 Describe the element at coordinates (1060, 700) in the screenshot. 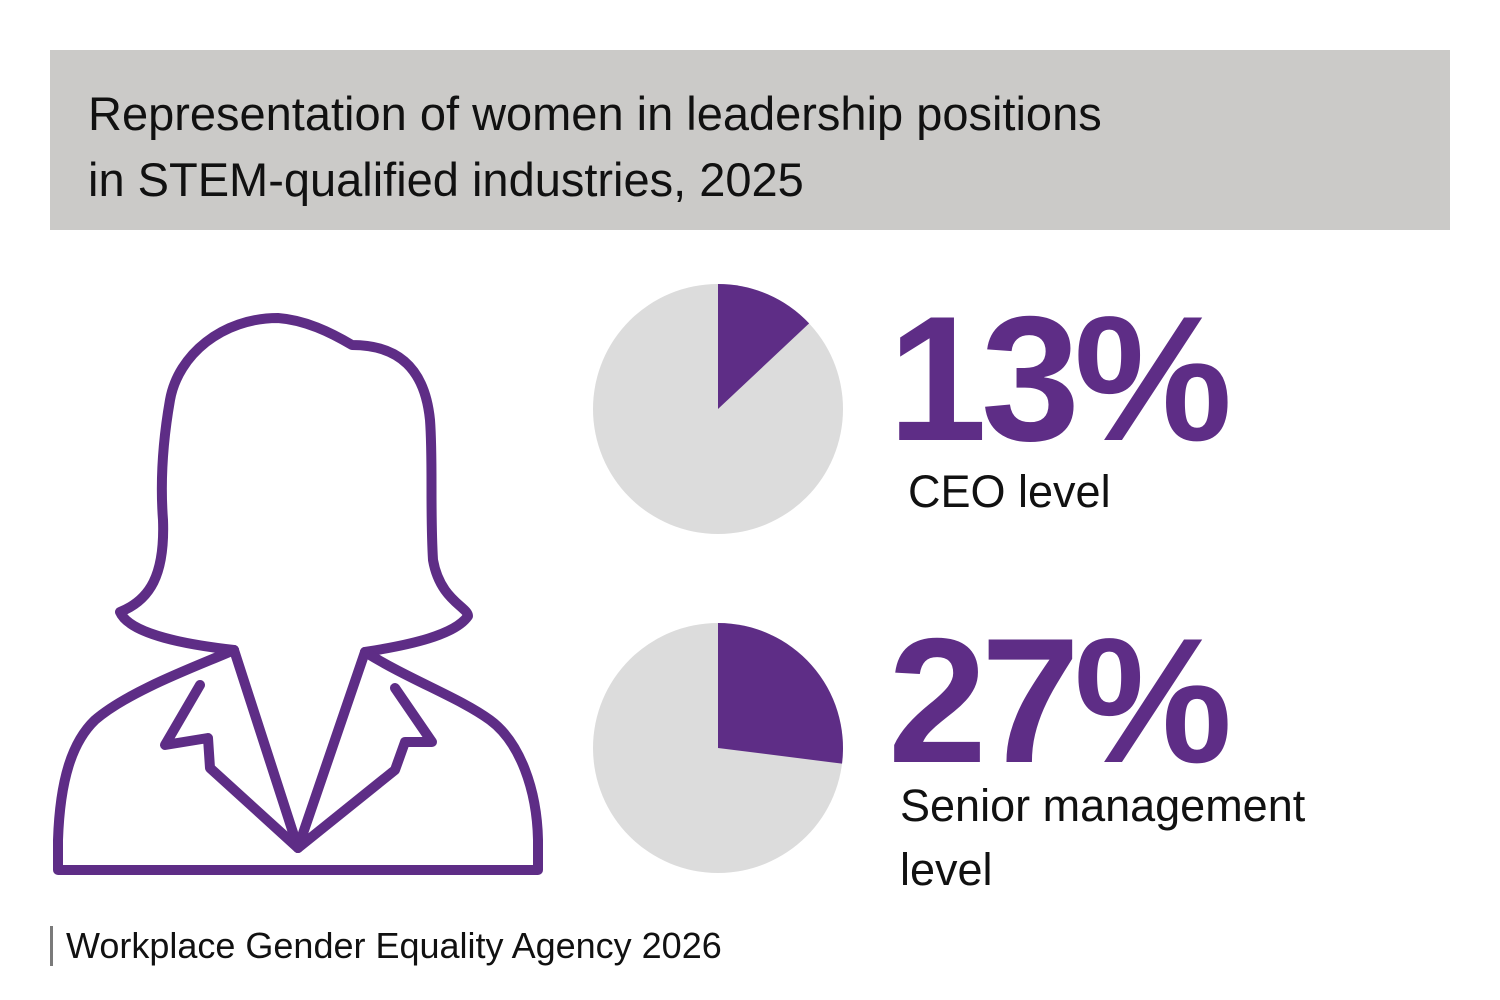

I see `senior-management-percentage: 27%` at that location.